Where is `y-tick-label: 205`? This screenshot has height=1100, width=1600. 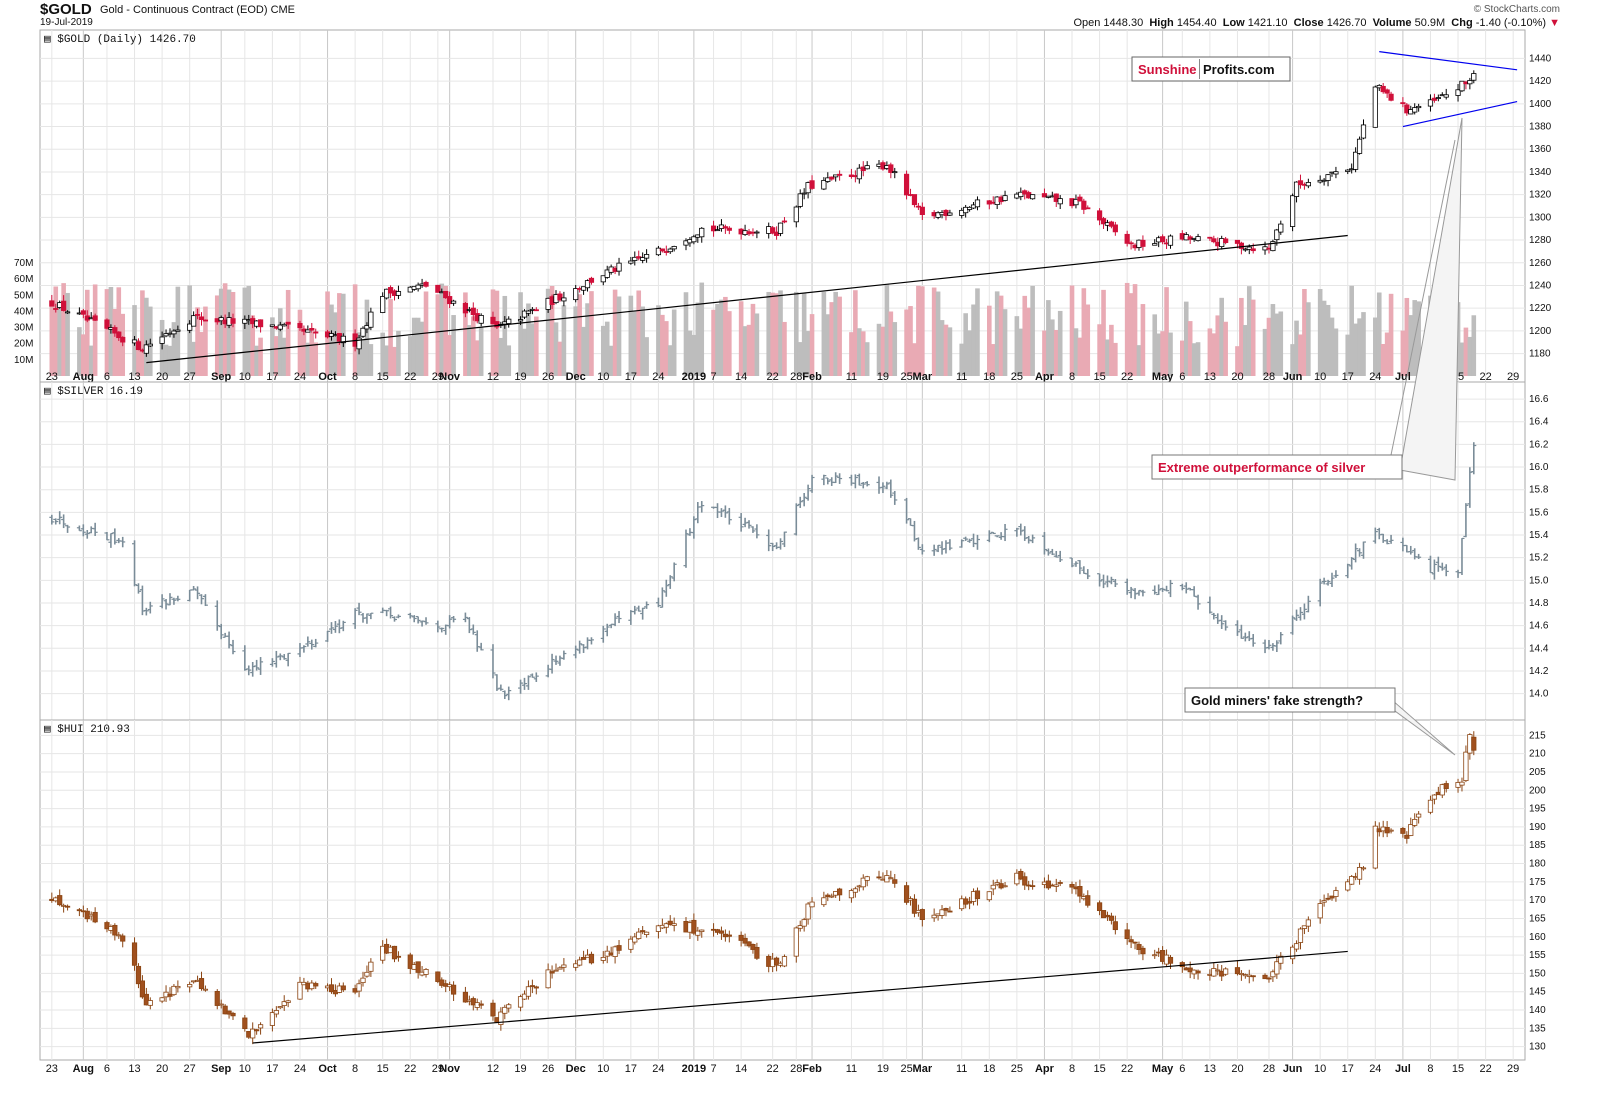
y-tick-label: 205 is located at coordinates (1537, 772).